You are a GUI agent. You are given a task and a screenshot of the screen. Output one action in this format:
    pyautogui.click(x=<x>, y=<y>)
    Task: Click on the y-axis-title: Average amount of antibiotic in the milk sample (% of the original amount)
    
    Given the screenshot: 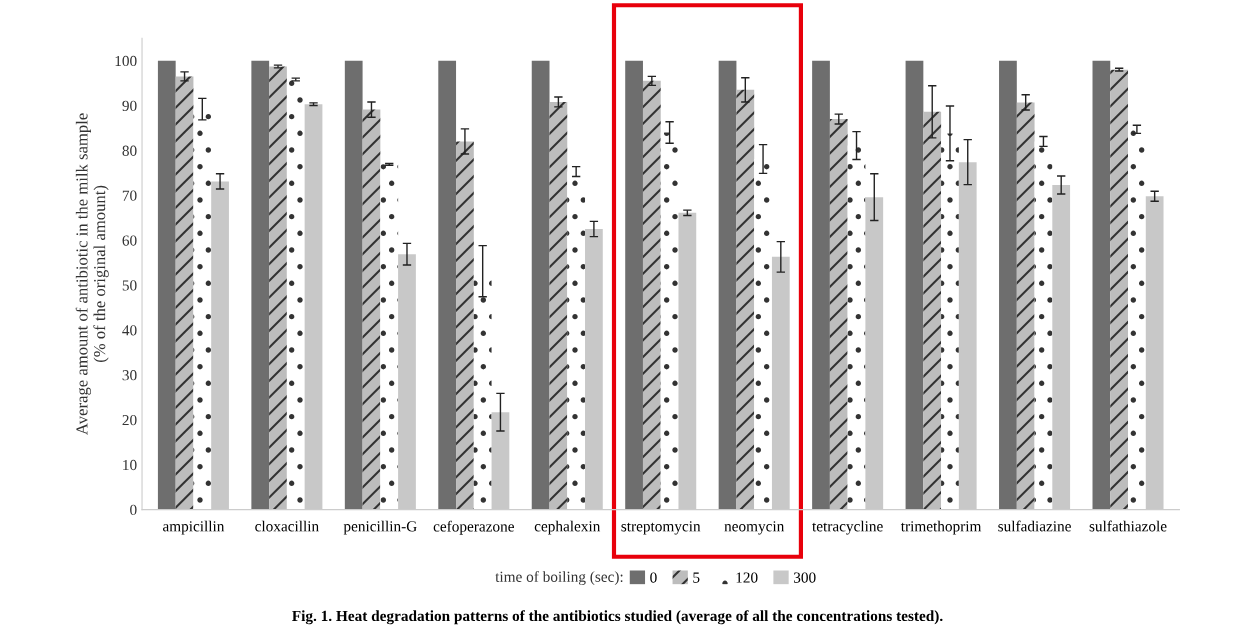 What is the action you would take?
    pyautogui.click(x=92, y=274)
    